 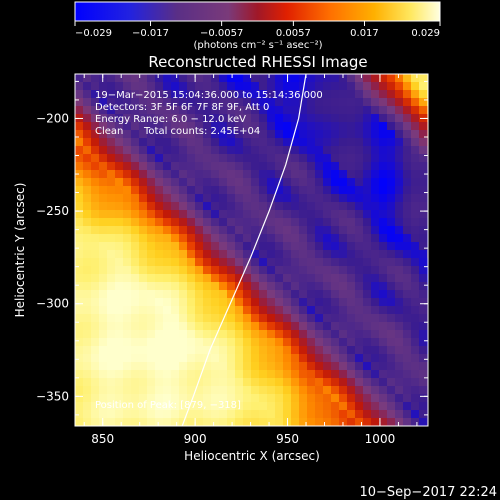 I want to click on annotation-total-counts: Total counts: 2.45E+04, so click(x=201, y=131).